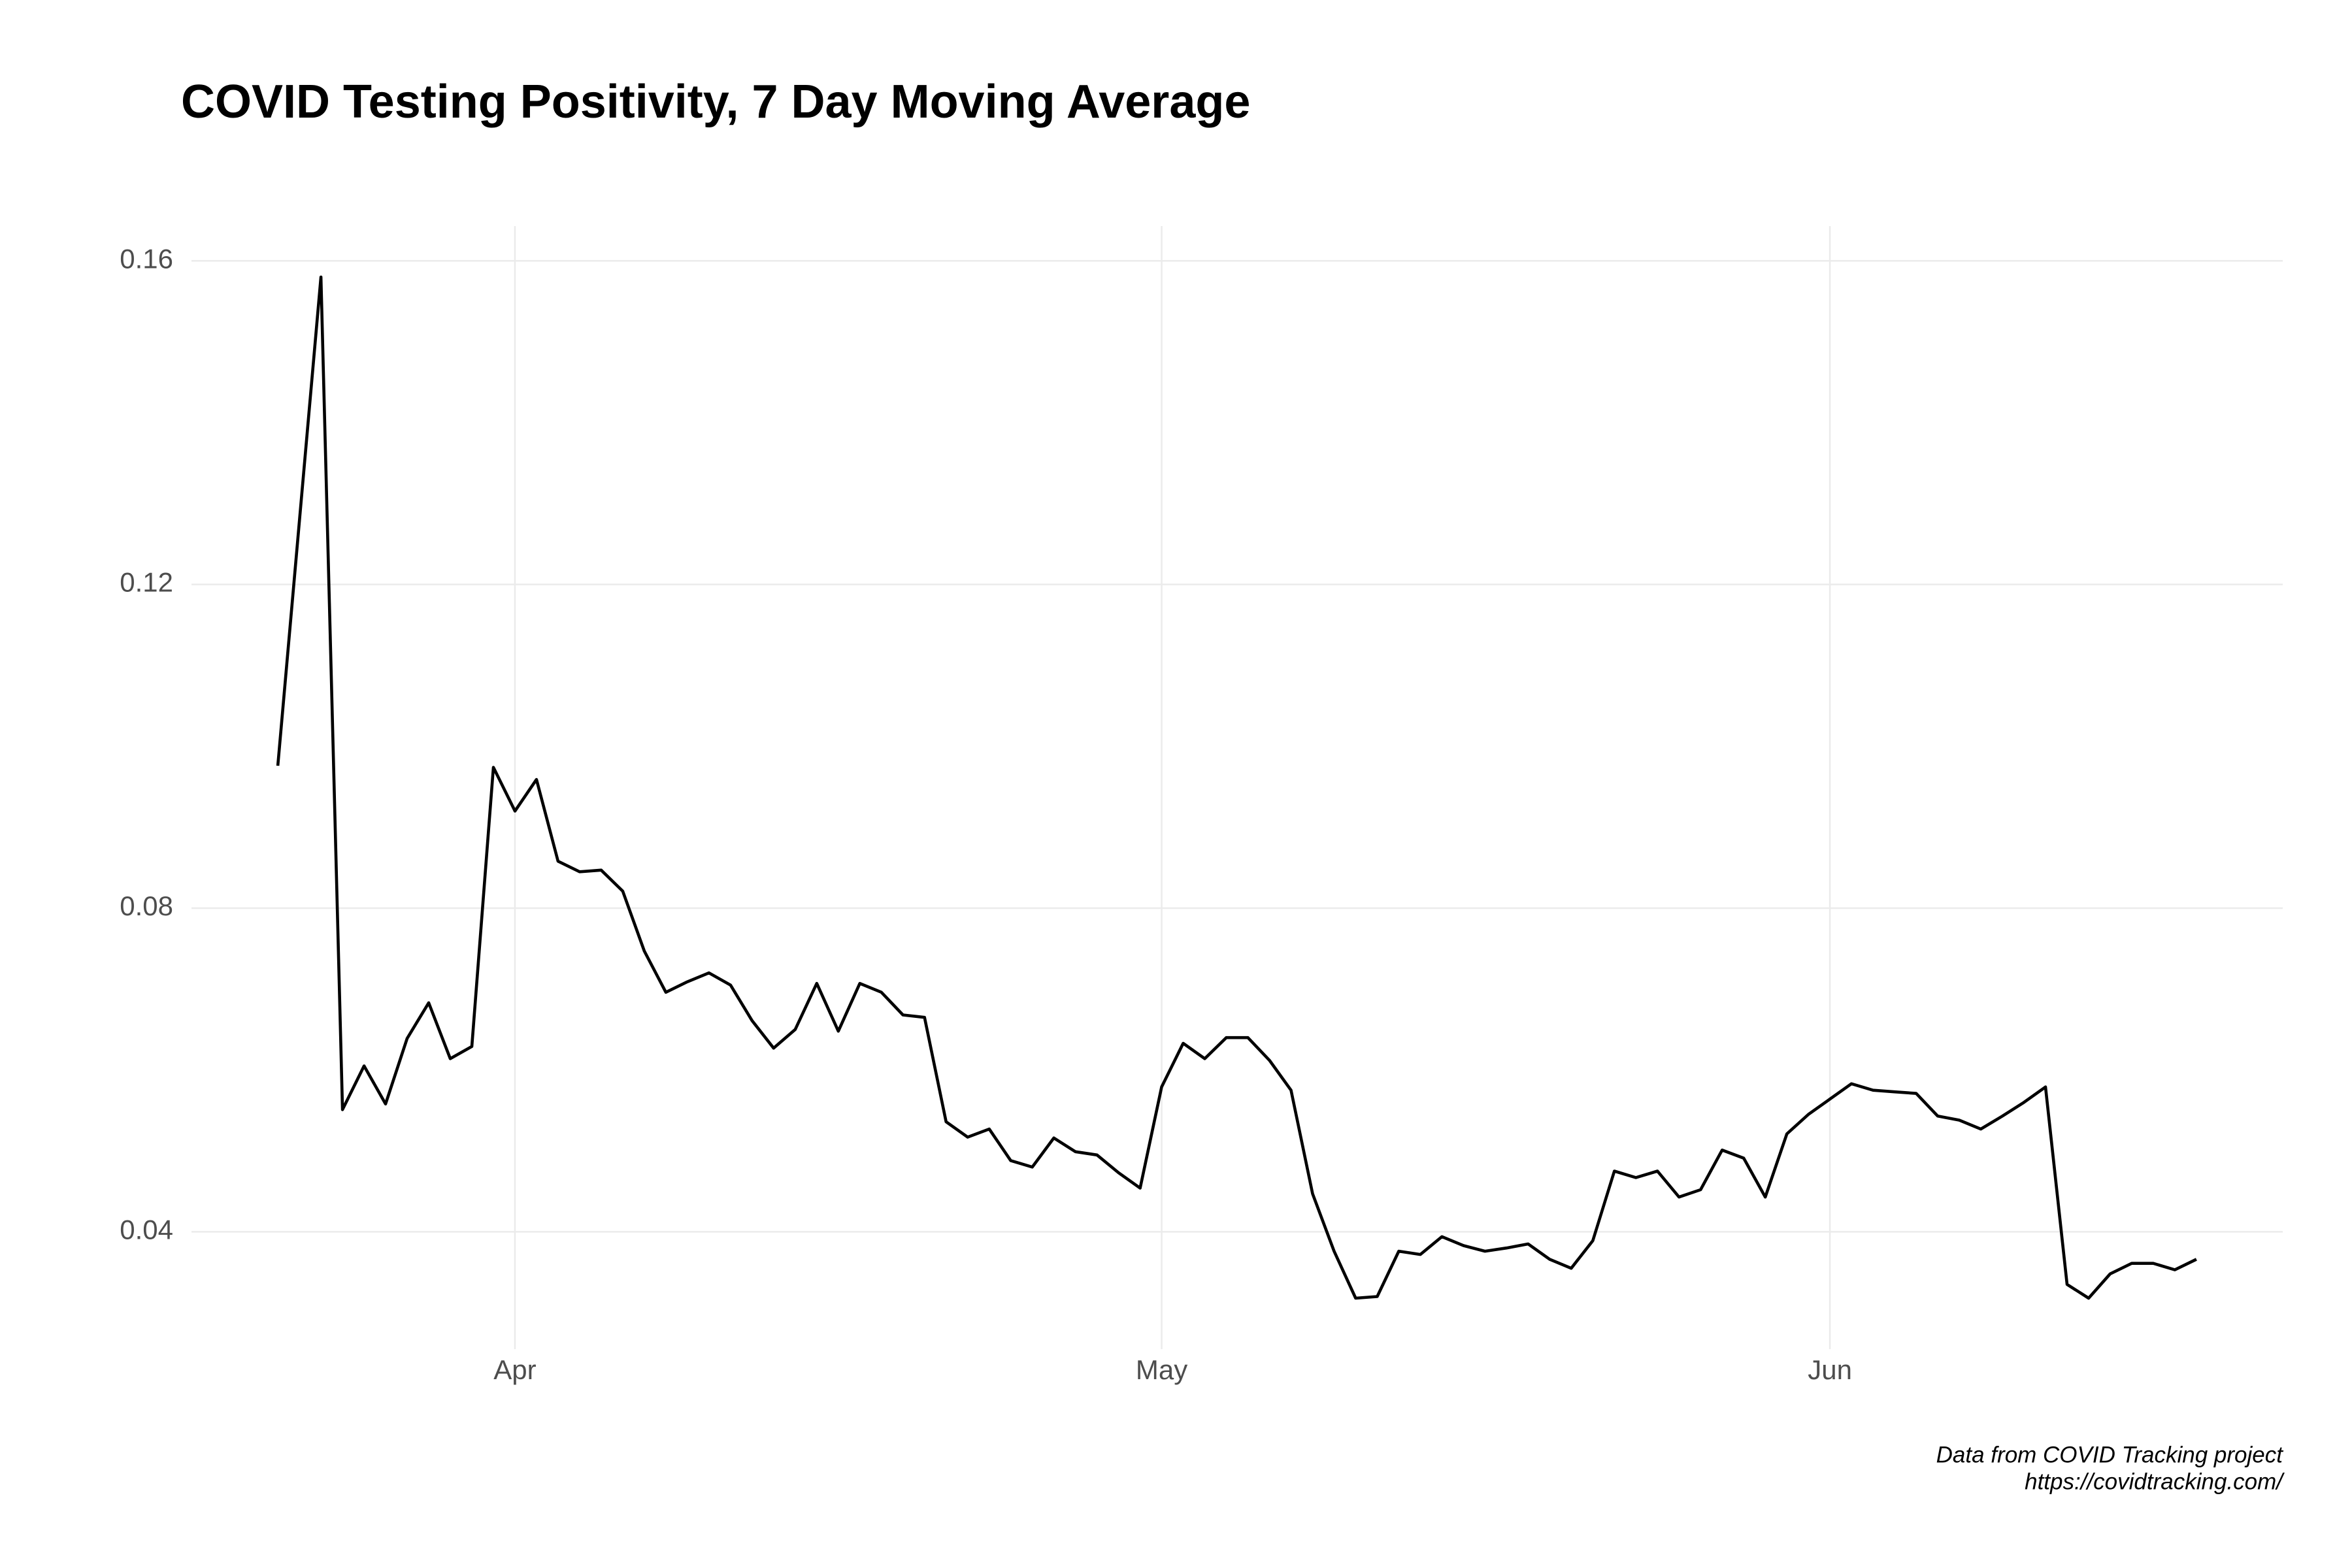 The height and width of the screenshot is (1568, 2352). What do you see at coordinates (1830, 1369) in the screenshot?
I see `x-tick-label: Jun` at bounding box center [1830, 1369].